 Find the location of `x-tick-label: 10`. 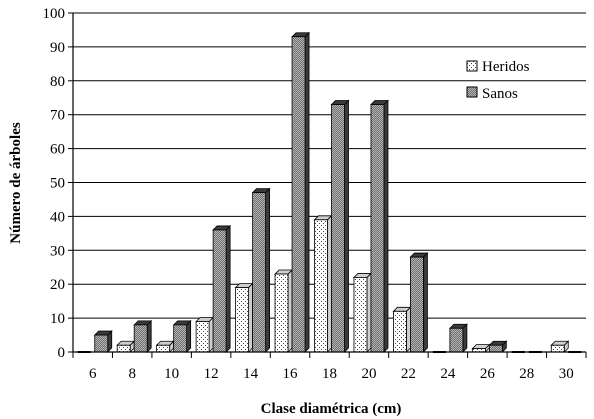

x-tick-label: 10 is located at coordinates (171, 374).